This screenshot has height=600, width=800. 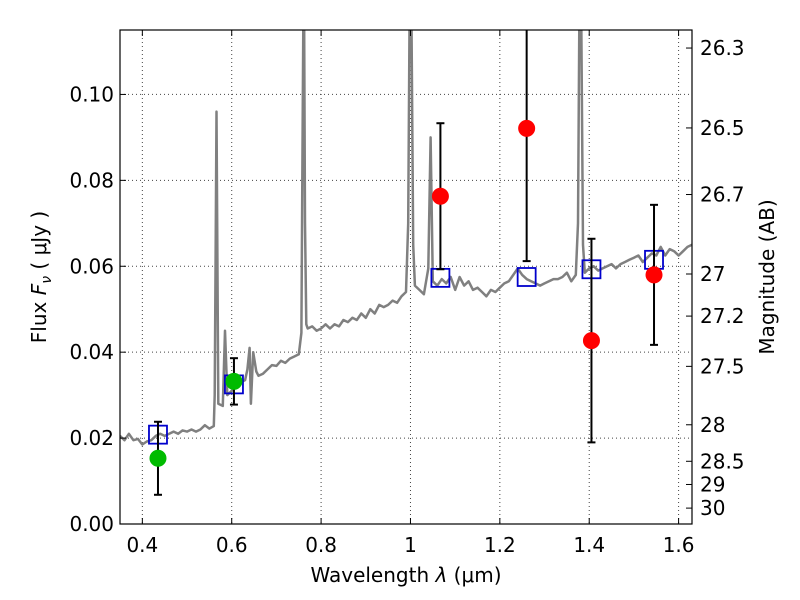 What do you see at coordinates (41, 277) in the screenshot?
I see `y-axis-label: Flux Fν ( μJy )` at bounding box center [41, 277].